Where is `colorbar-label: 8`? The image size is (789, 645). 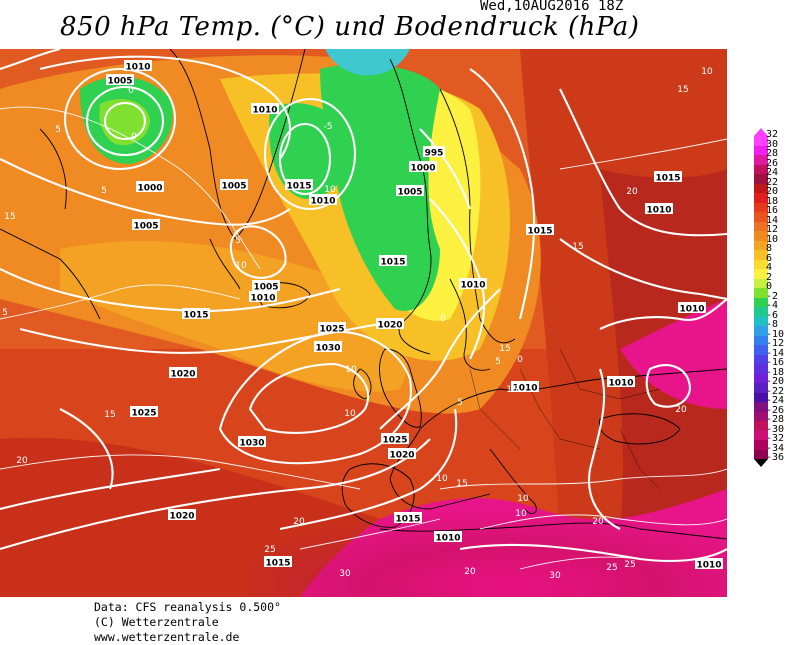
colorbar-label: 8 is located at coordinates (769, 248).